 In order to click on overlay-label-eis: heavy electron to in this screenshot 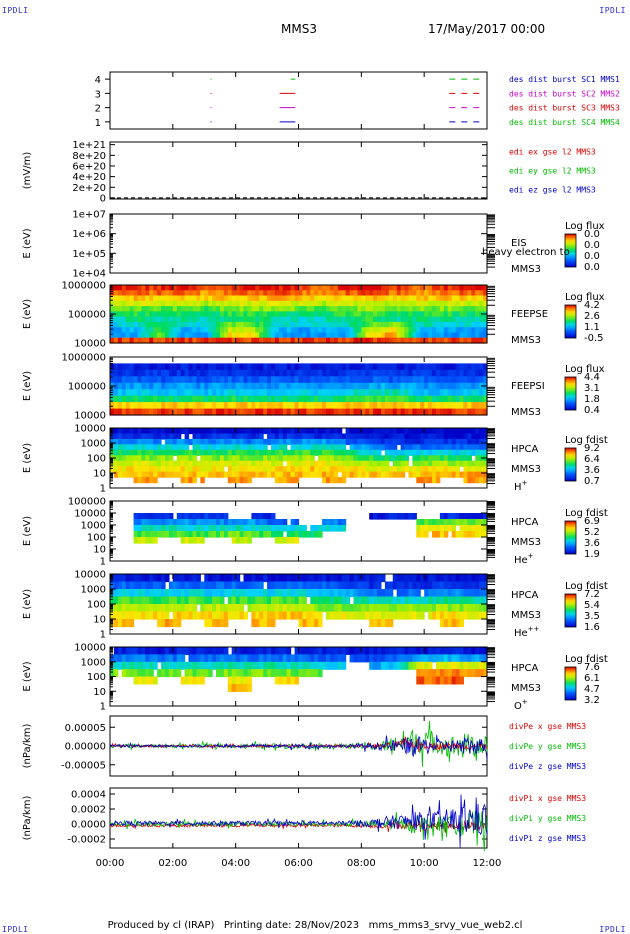, I will do `click(526, 252)`.